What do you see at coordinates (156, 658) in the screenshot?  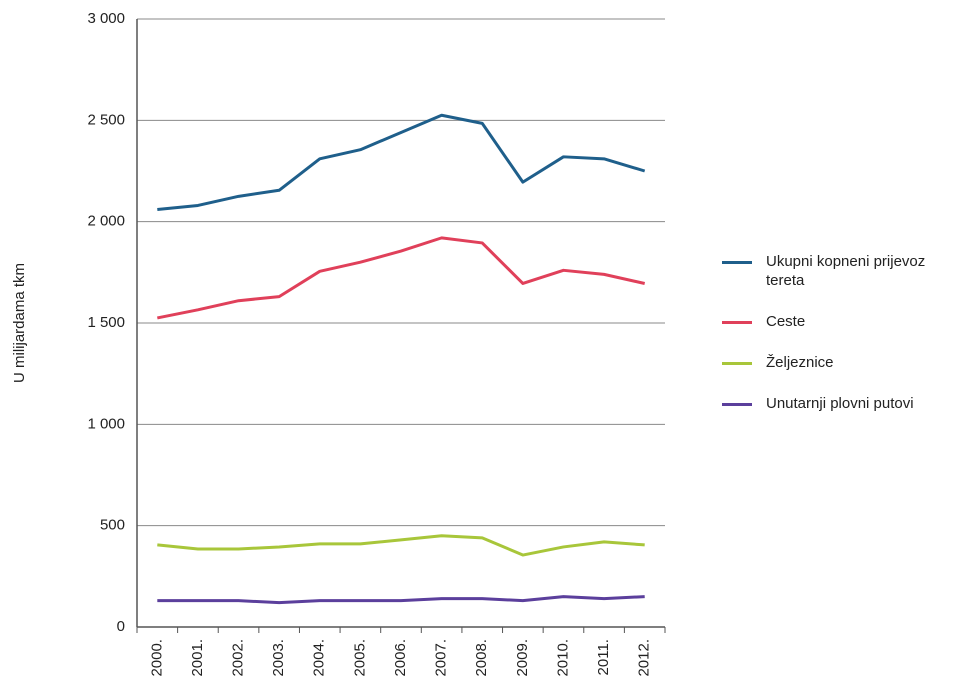 I see `x-tick-label: 2000.` at bounding box center [156, 658].